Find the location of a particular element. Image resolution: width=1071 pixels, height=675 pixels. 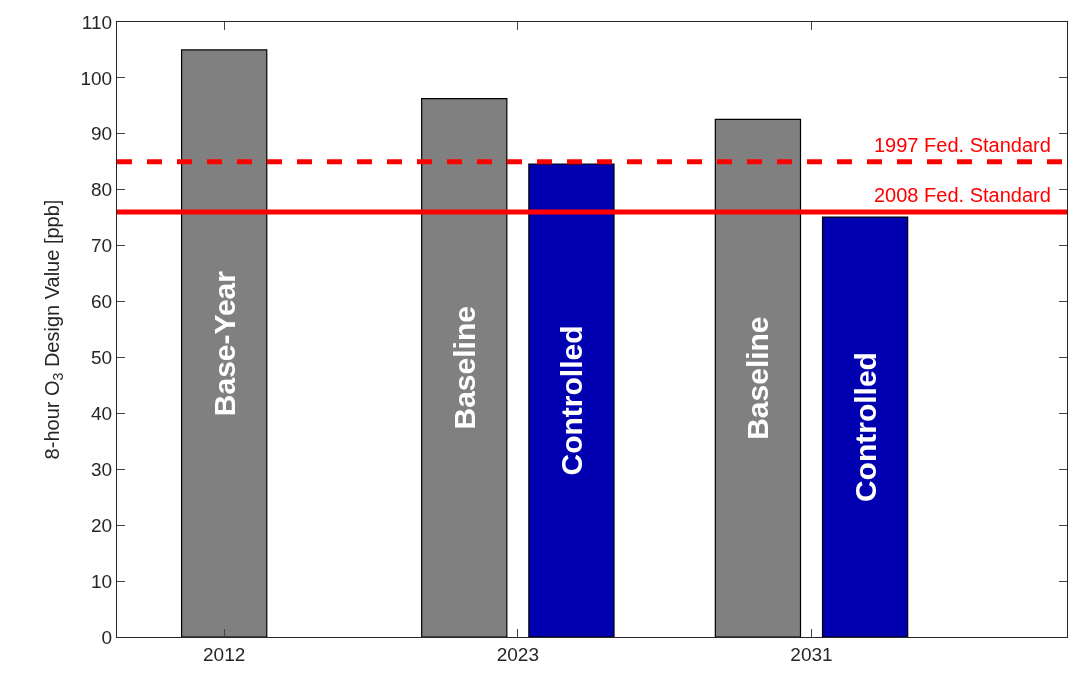

text: Baseline is located at coordinates (464, 368).